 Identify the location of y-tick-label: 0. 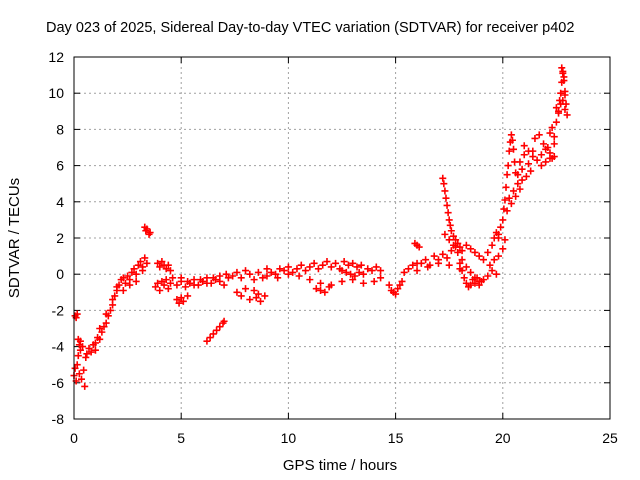
(60, 274).